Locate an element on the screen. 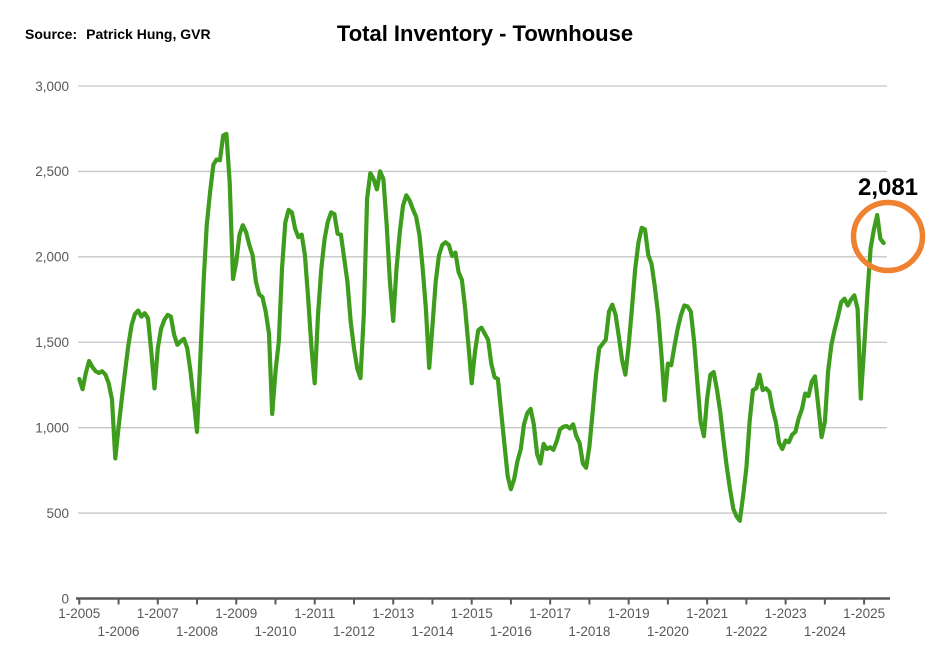  x-tick-label-1-2014: 1-2014 is located at coordinates (432, 631).